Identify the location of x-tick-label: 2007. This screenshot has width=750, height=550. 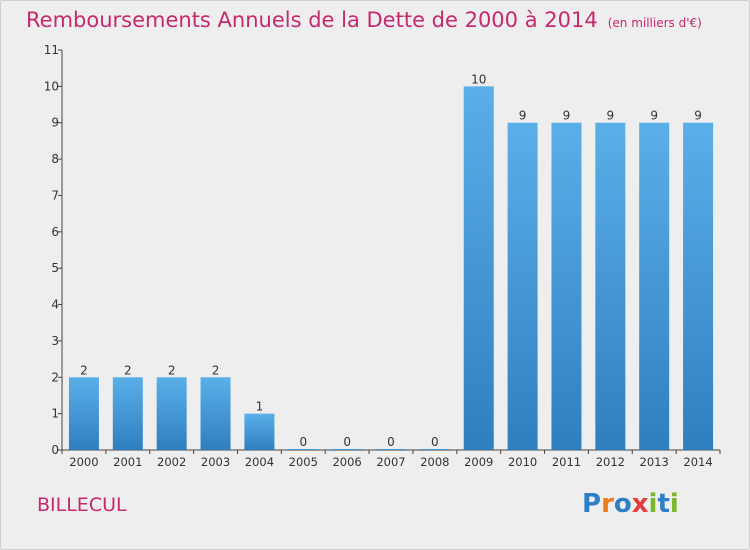
(390, 462).